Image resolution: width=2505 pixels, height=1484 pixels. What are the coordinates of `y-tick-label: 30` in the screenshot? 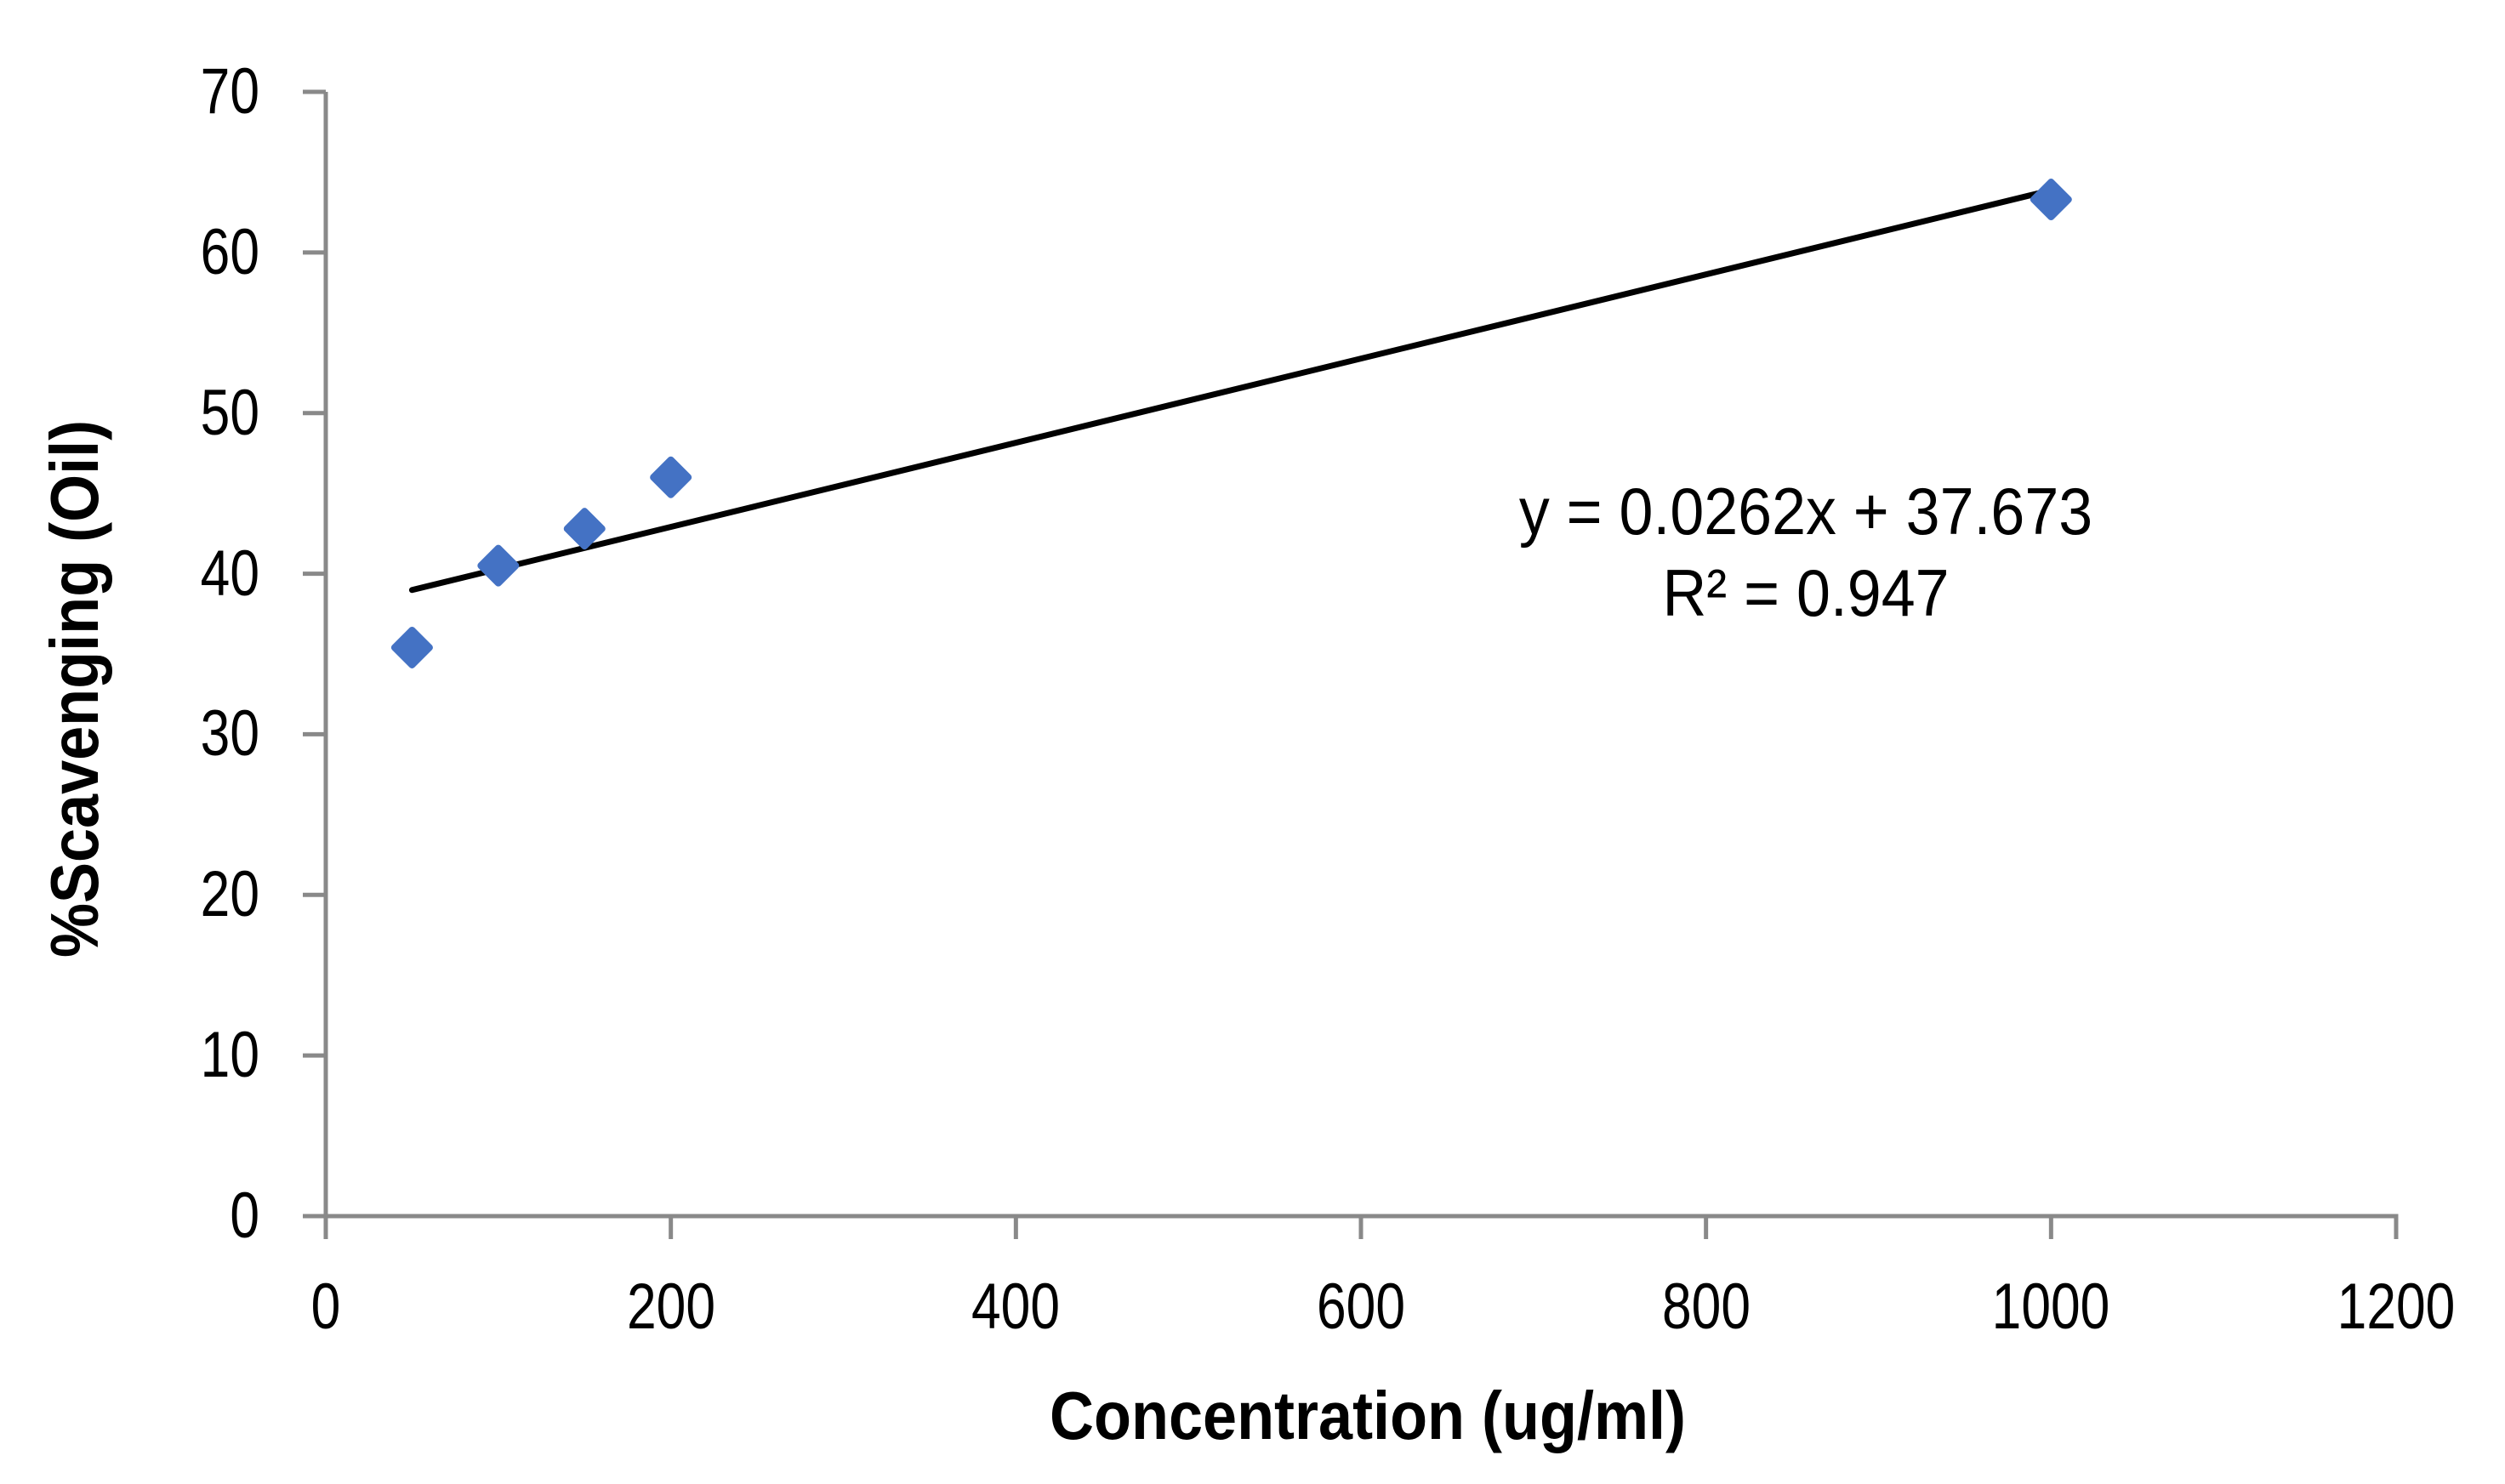 It's located at (230, 734).